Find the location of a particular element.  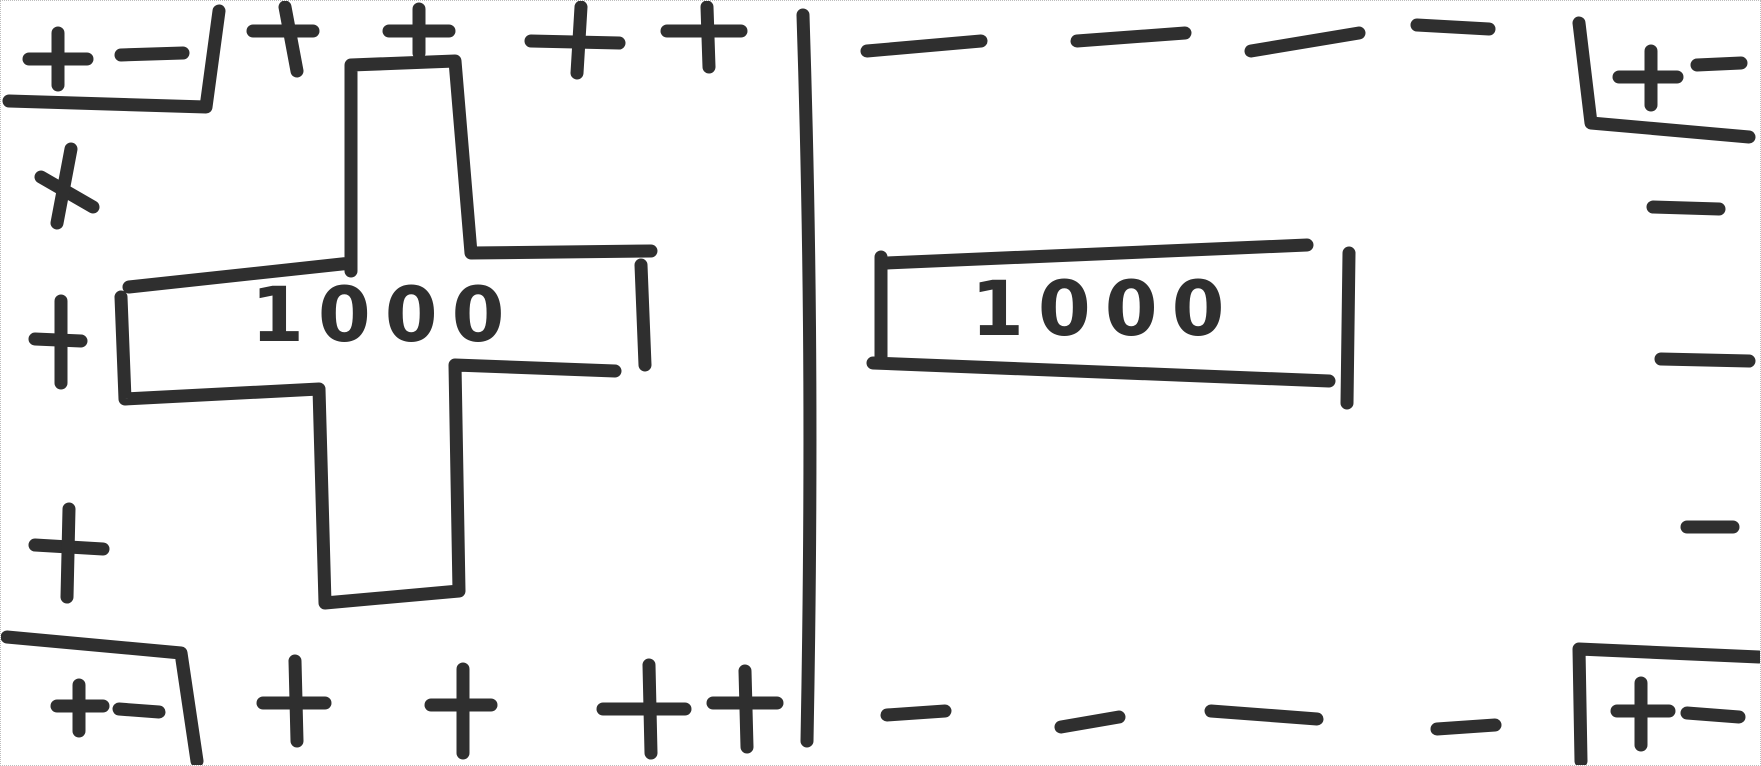

corner-plus-minus-bottom-left is located at coordinates (108, 708).